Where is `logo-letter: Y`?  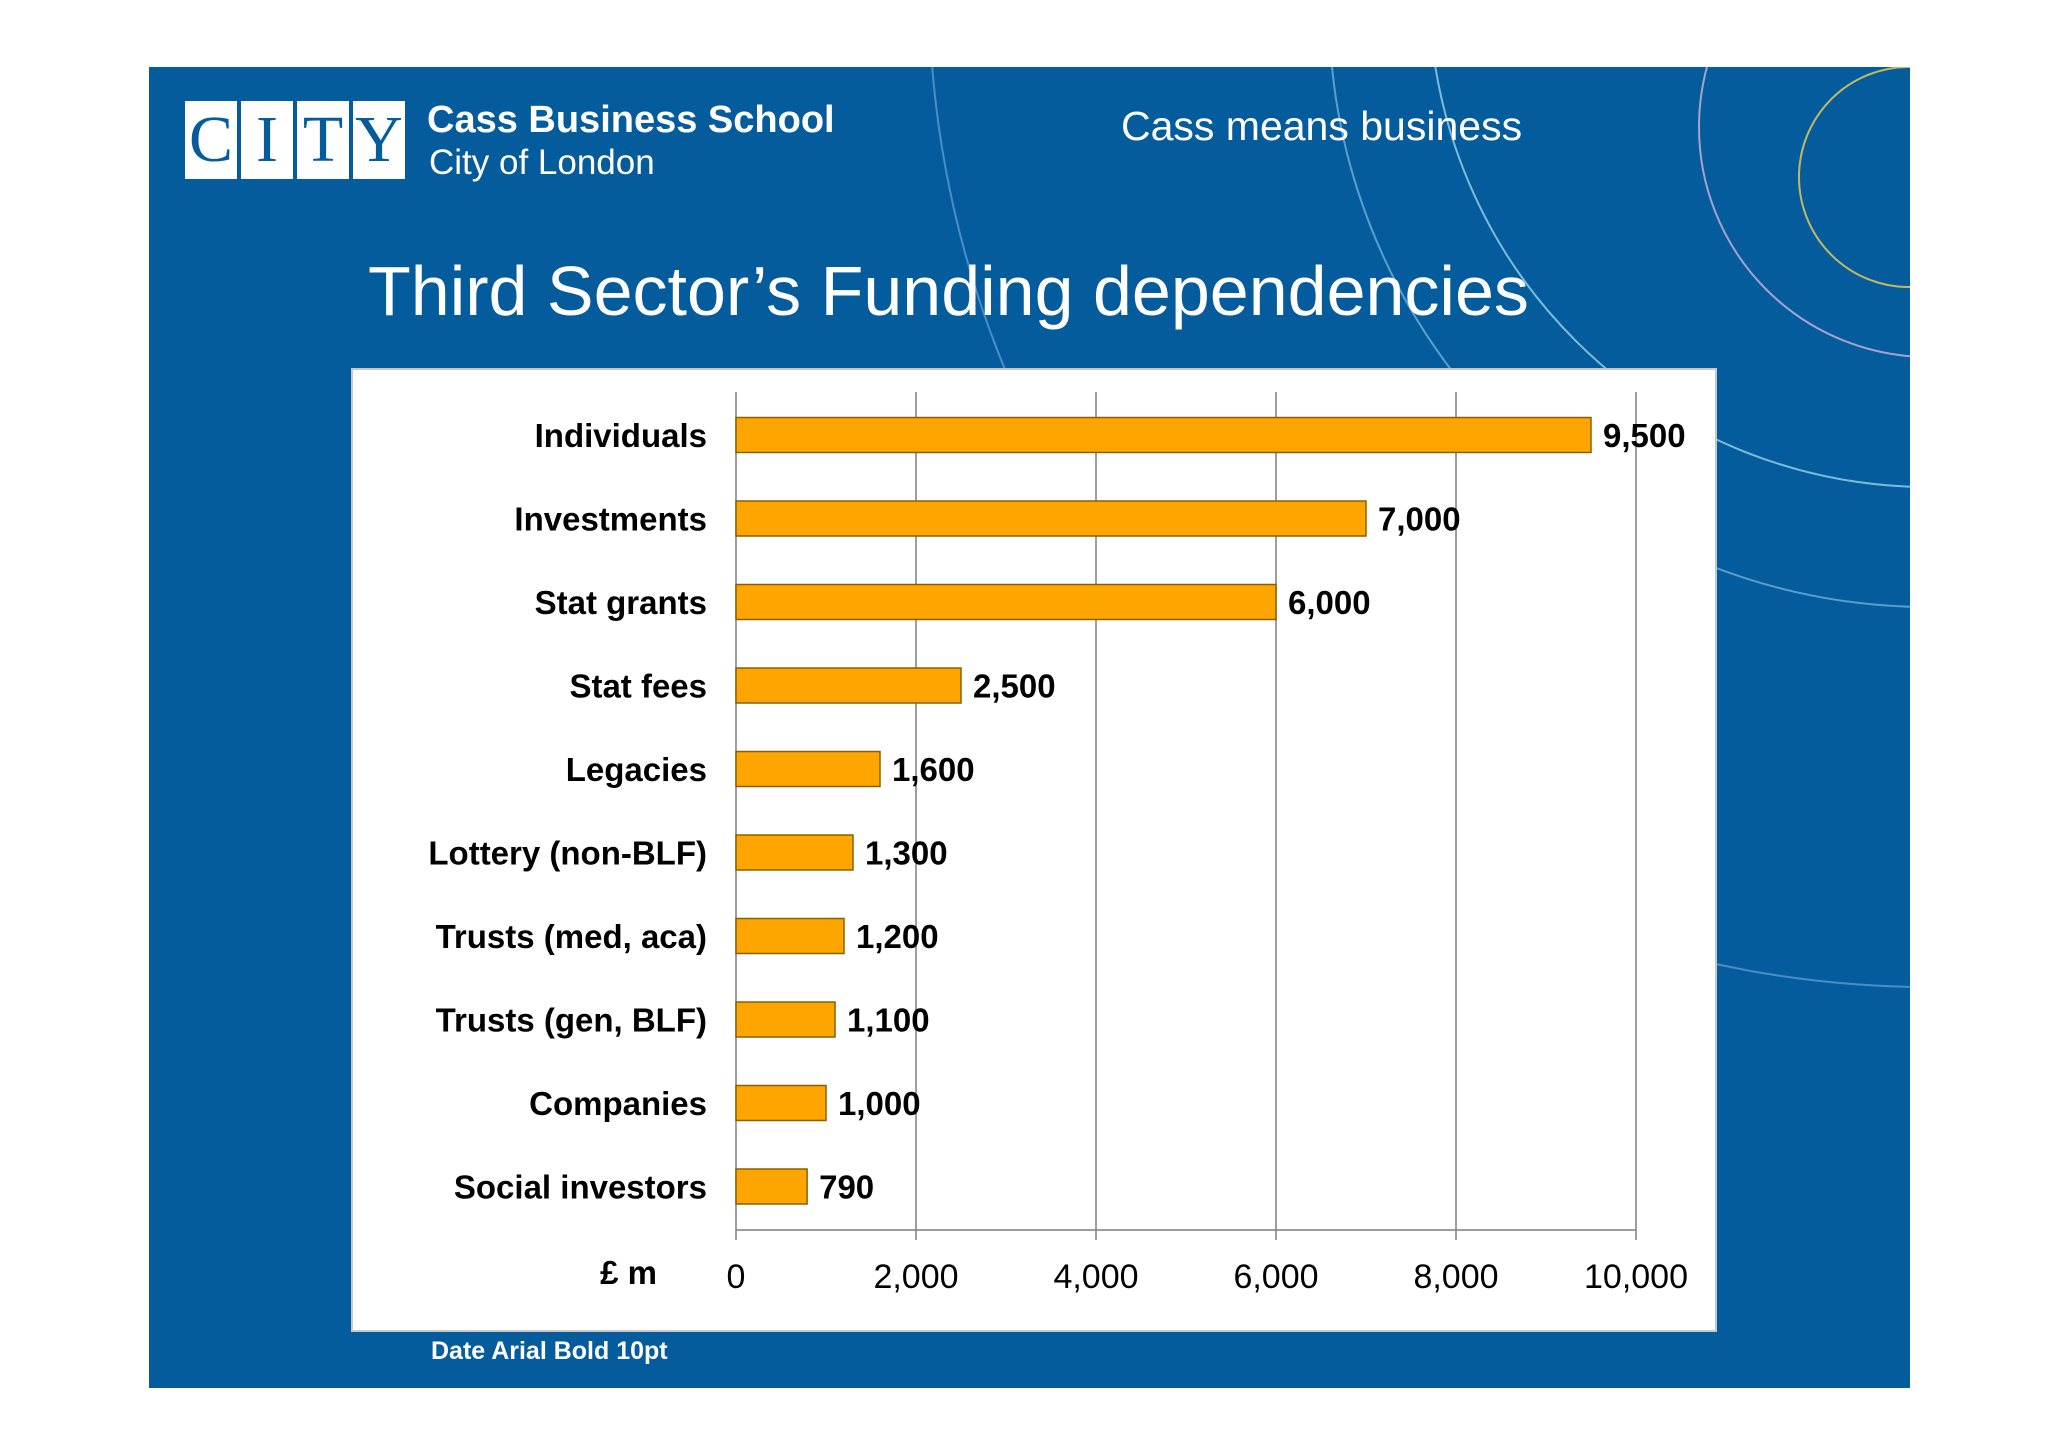 logo-letter: Y is located at coordinates (379, 139).